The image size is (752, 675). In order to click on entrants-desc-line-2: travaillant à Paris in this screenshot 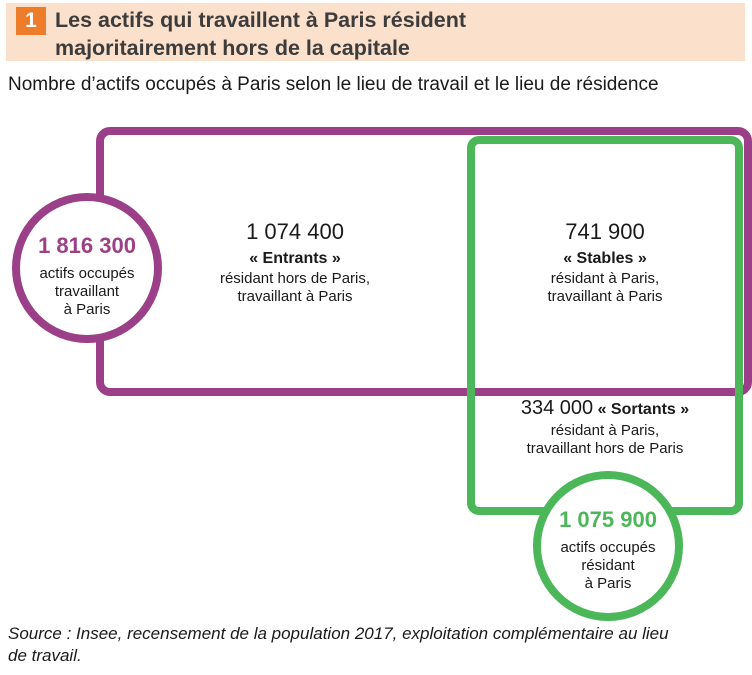, I will do `click(295, 296)`.